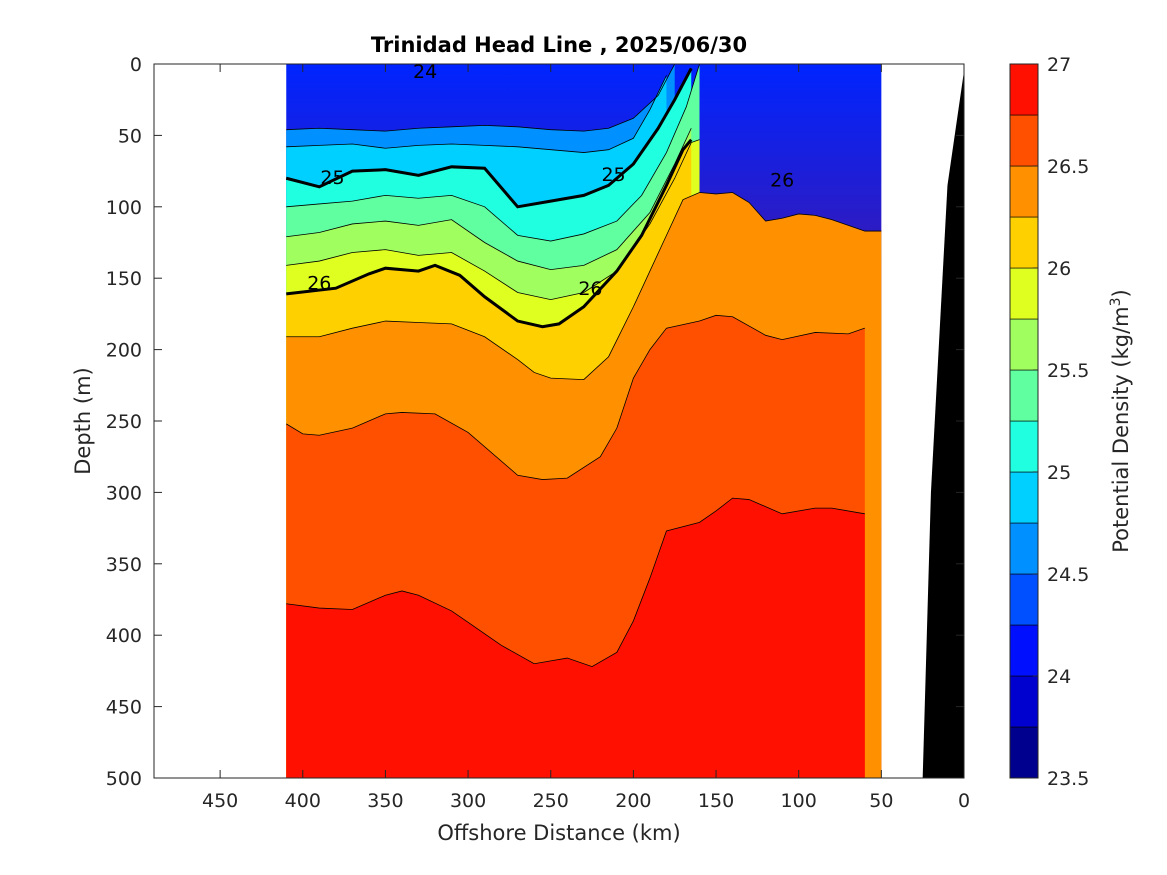  Describe the element at coordinates (716, 801) in the screenshot. I see `x-tick-label-150: 150` at that location.